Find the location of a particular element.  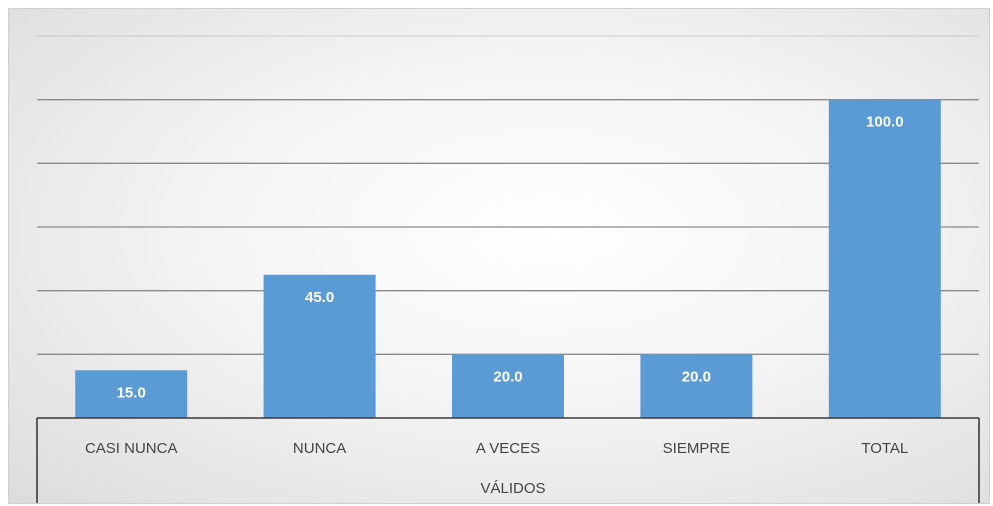

category-tick-label: NUNCA is located at coordinates (319, 448).